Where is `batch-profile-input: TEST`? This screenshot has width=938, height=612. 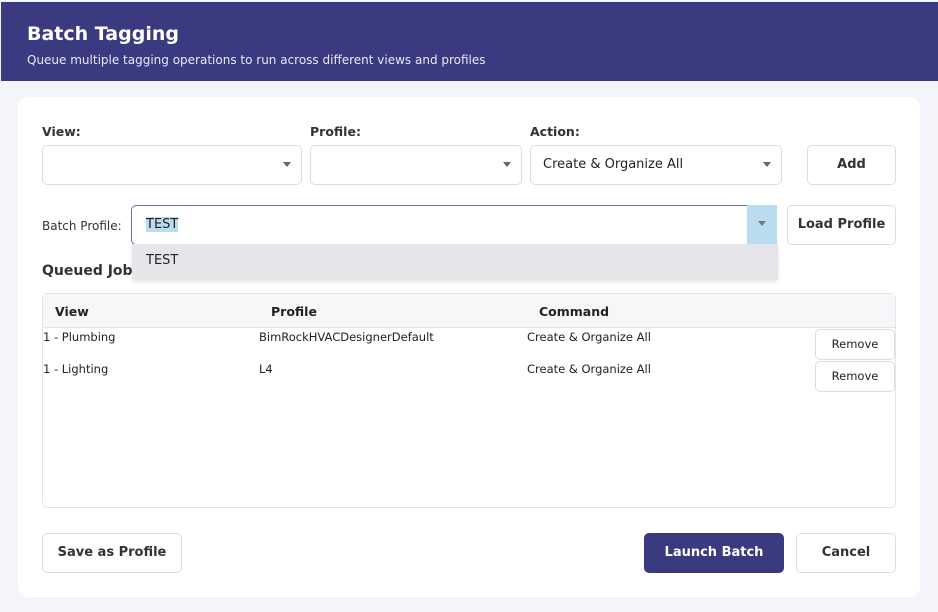 batch-profile-input: TEST is located at coordinates (162, 224).